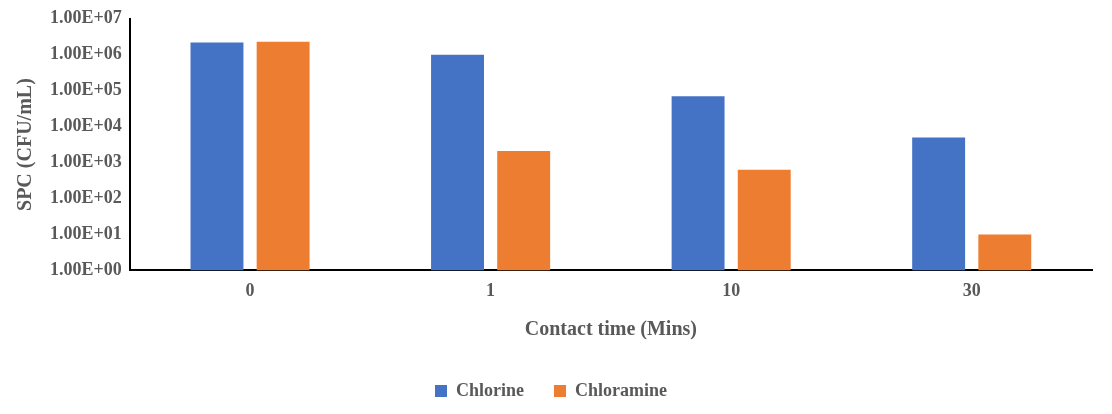 This screenshot has width=1112, height=414. Describe the element at coordinates (86, 269) in the screenshot. I see `y-tick-label: 1.00E+00` at that location.